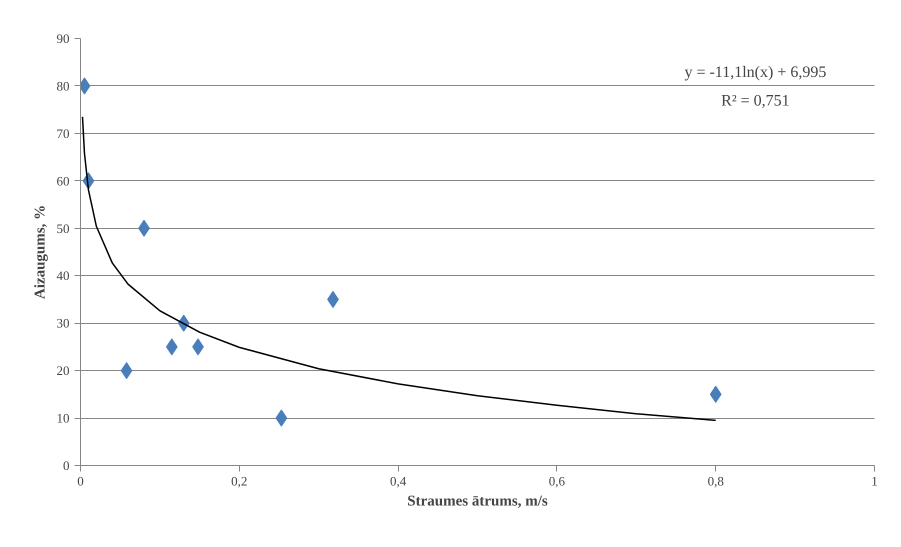  Describe the element at coordinates (40, 252) in the screenshot. I see `y-axis-title: Aizaugums, %` at that location.